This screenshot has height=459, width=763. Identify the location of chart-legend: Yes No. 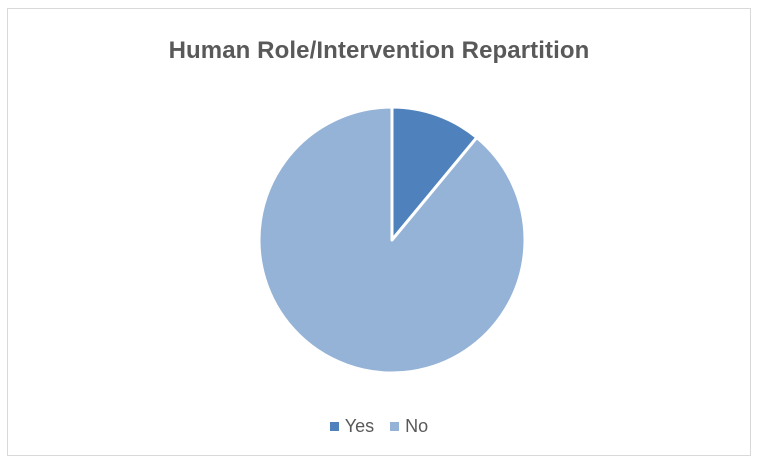
(379, 426).